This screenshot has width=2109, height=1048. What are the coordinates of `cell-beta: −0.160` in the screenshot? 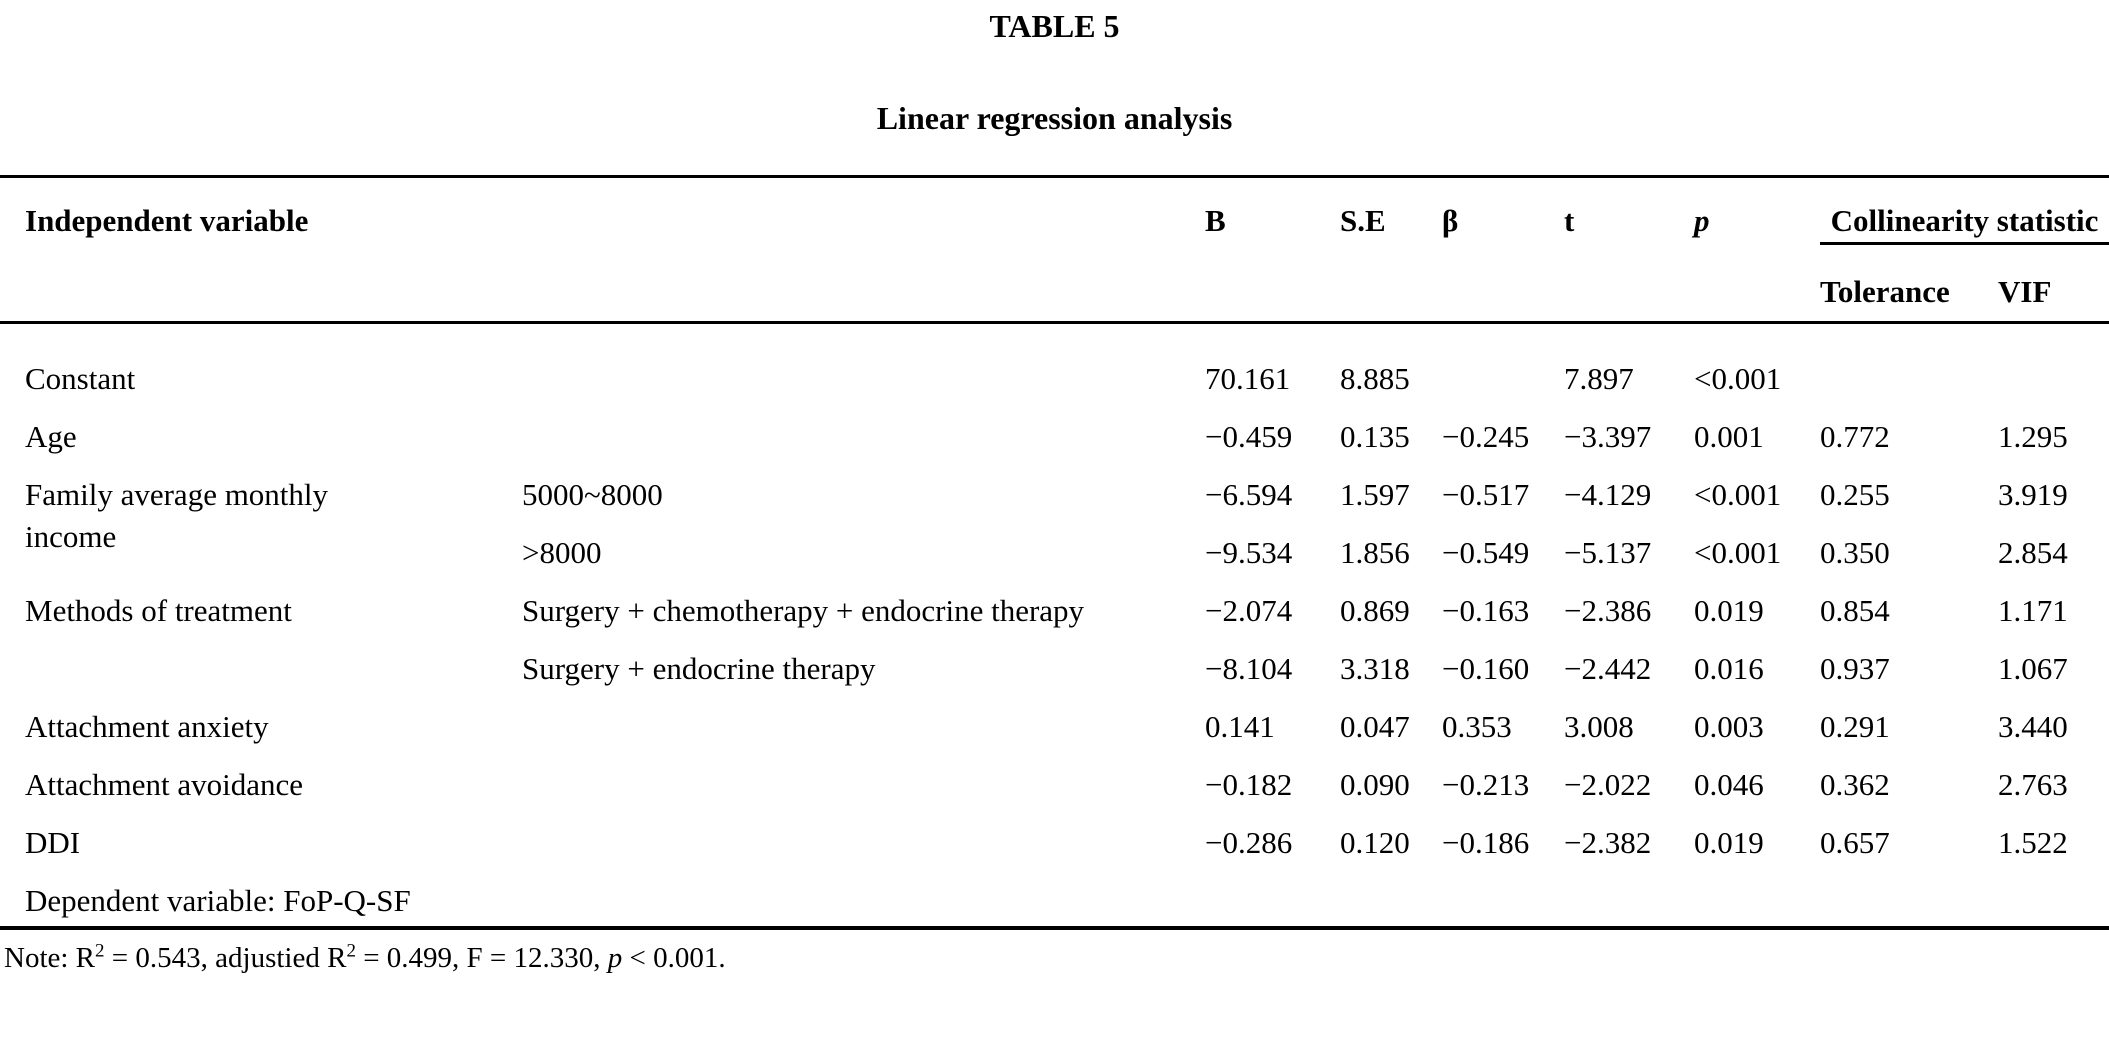 It's located at (1486, 668).